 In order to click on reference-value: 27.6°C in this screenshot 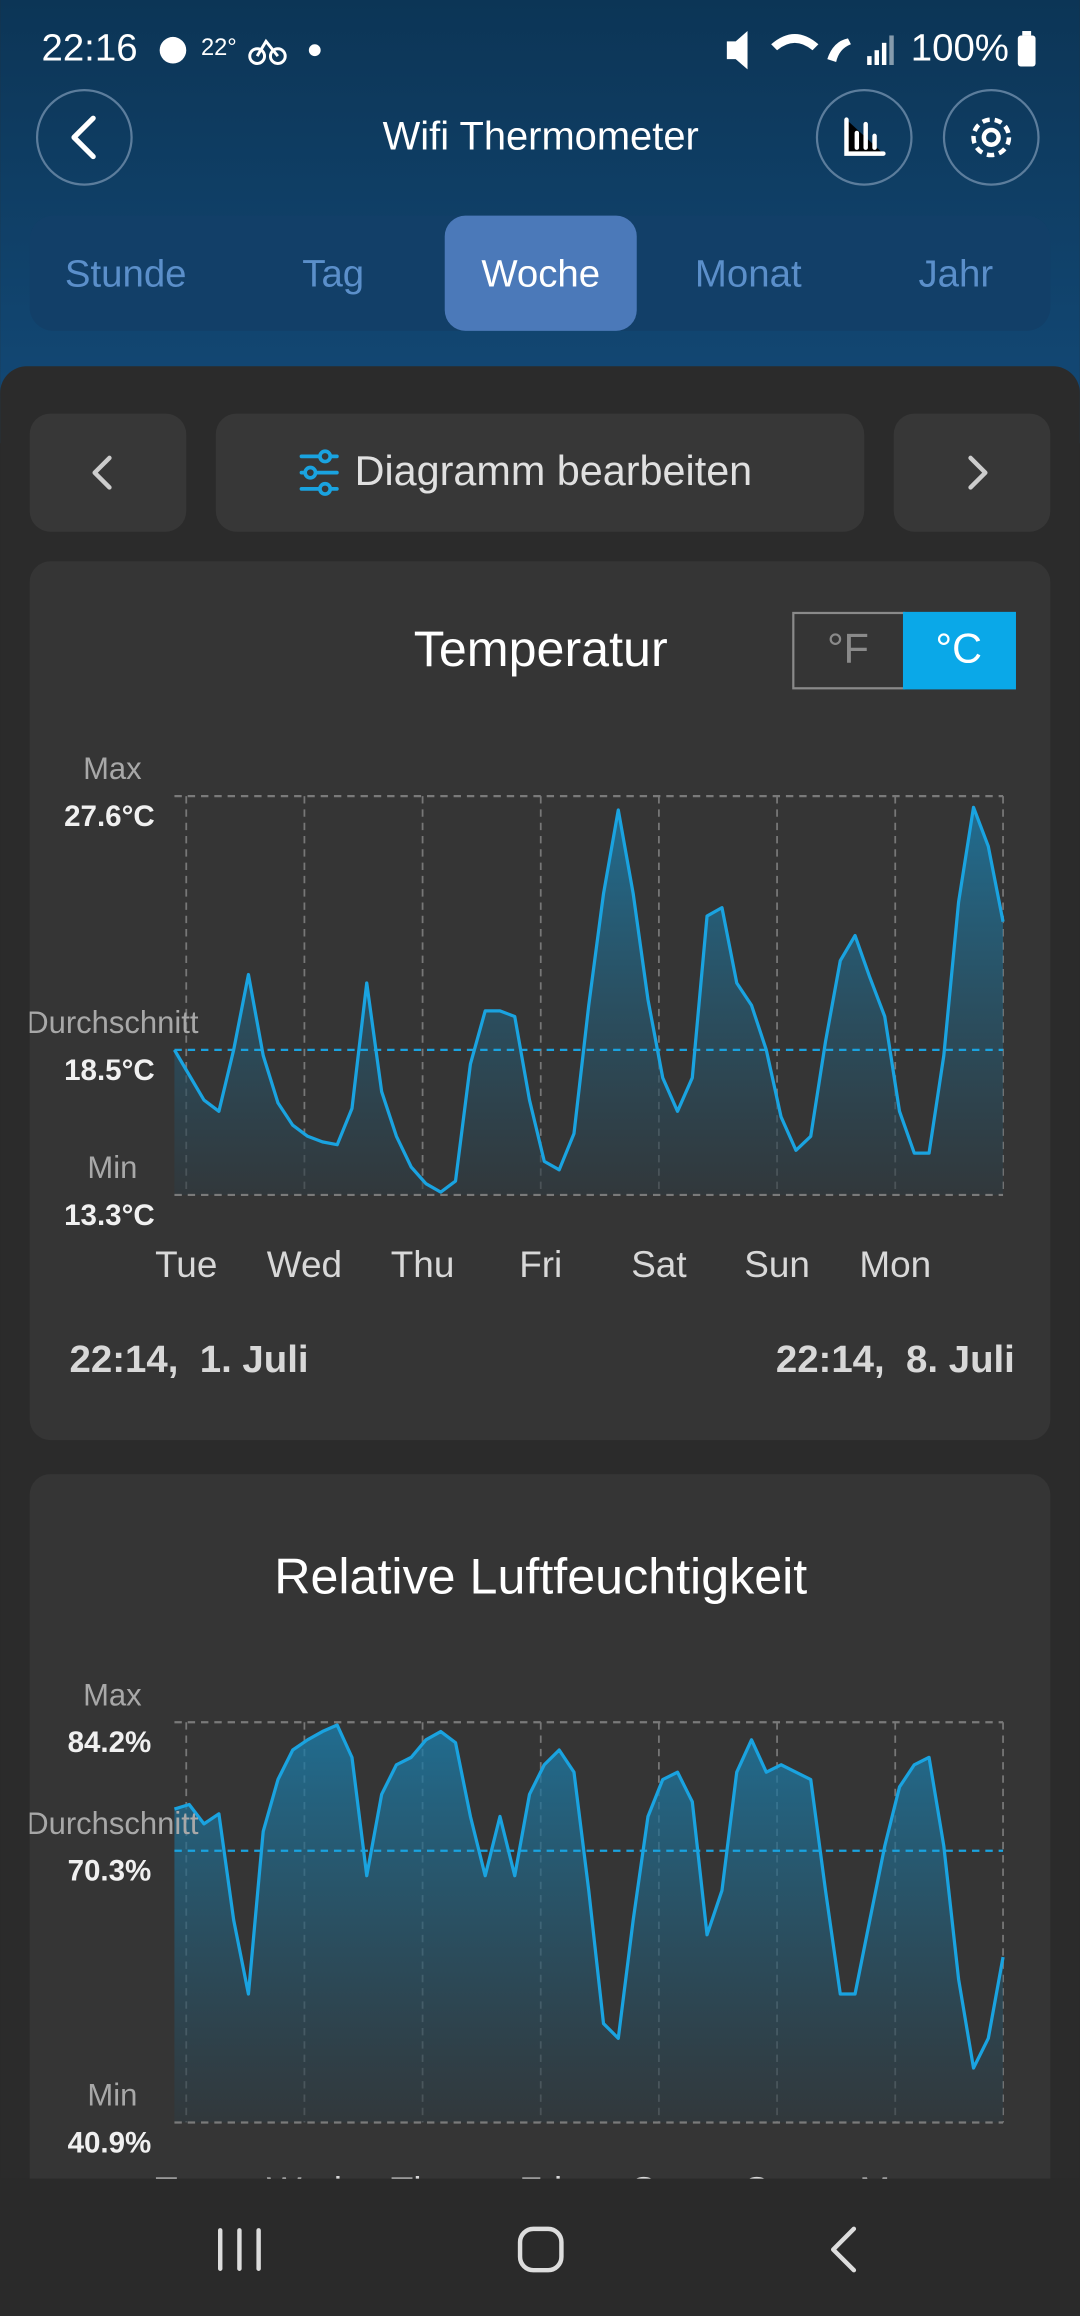, I will do `click(109, 816)`.